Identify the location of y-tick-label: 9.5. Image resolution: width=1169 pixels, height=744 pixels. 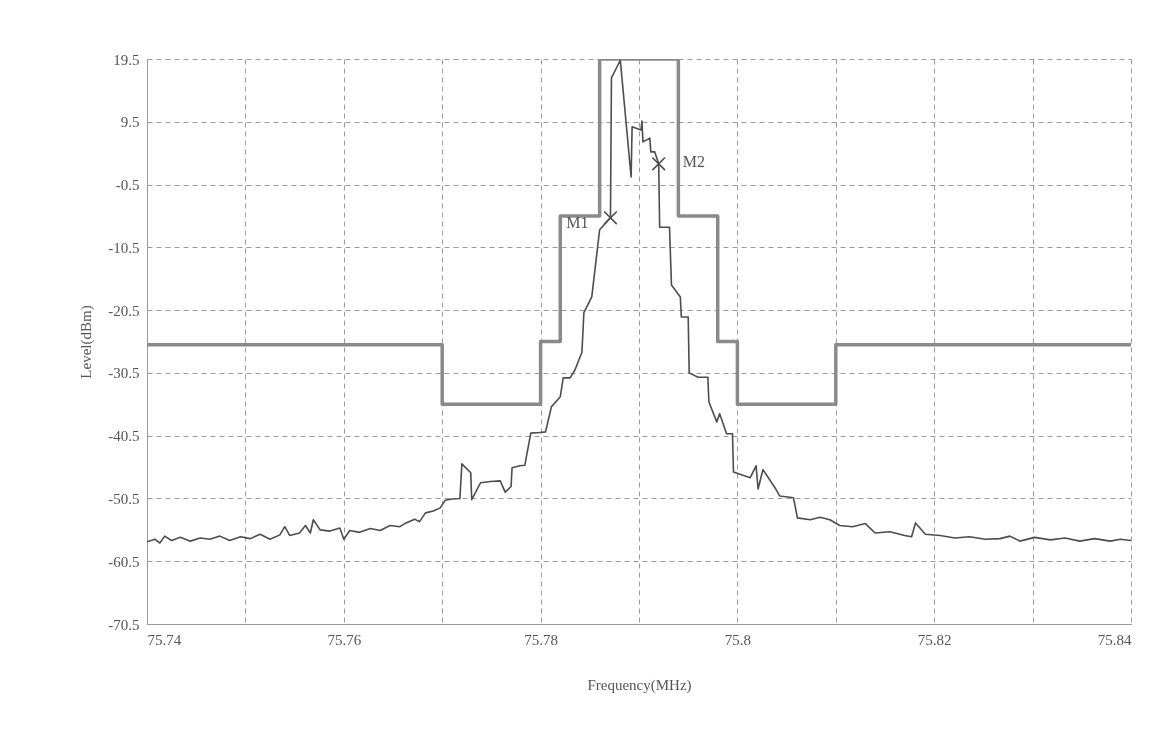
(130, 122).